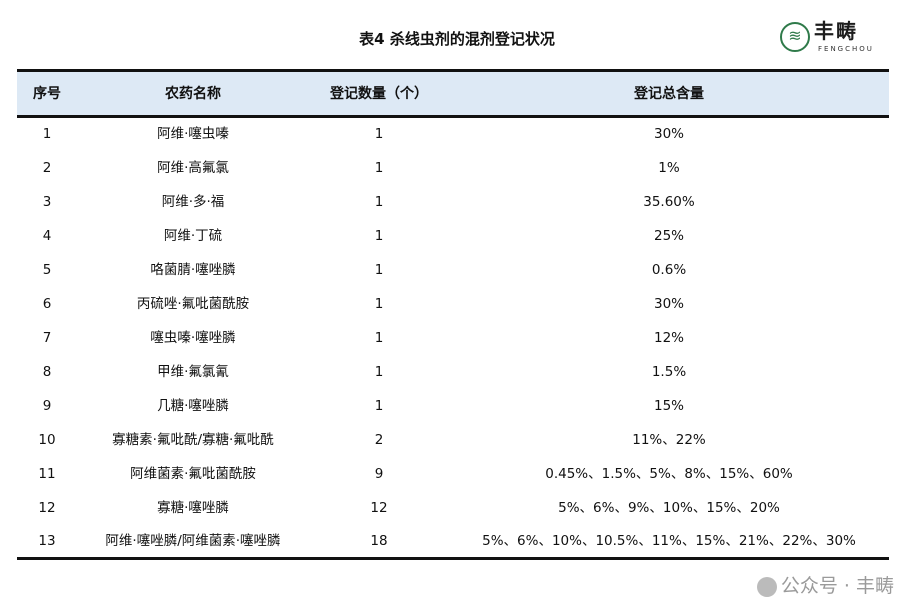 The height and width of the screenshot is (606, 914). I want to click on cell-name: 噻虫嗪·噻唑膦, so click(193, 337).